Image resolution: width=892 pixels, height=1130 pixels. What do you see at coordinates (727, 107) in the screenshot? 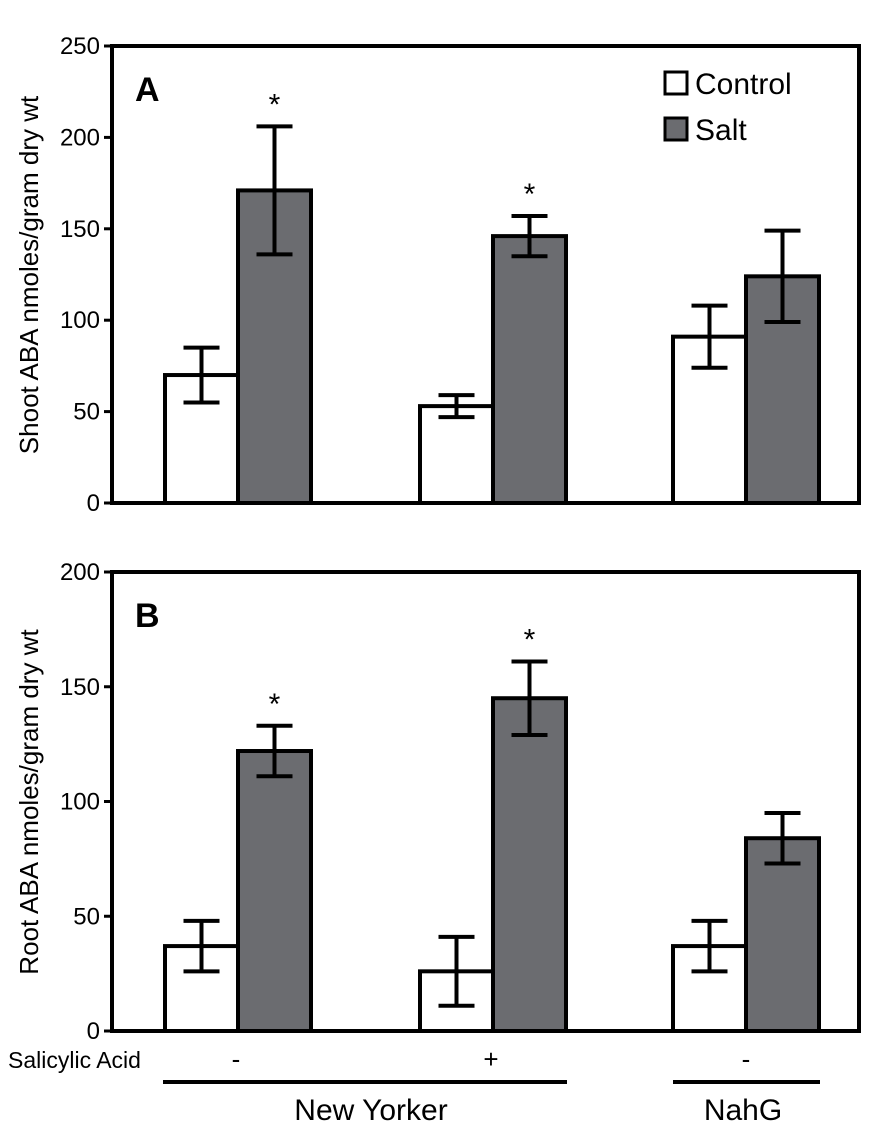
I see `legend: Control Salt` at bounding box center [727, 107].